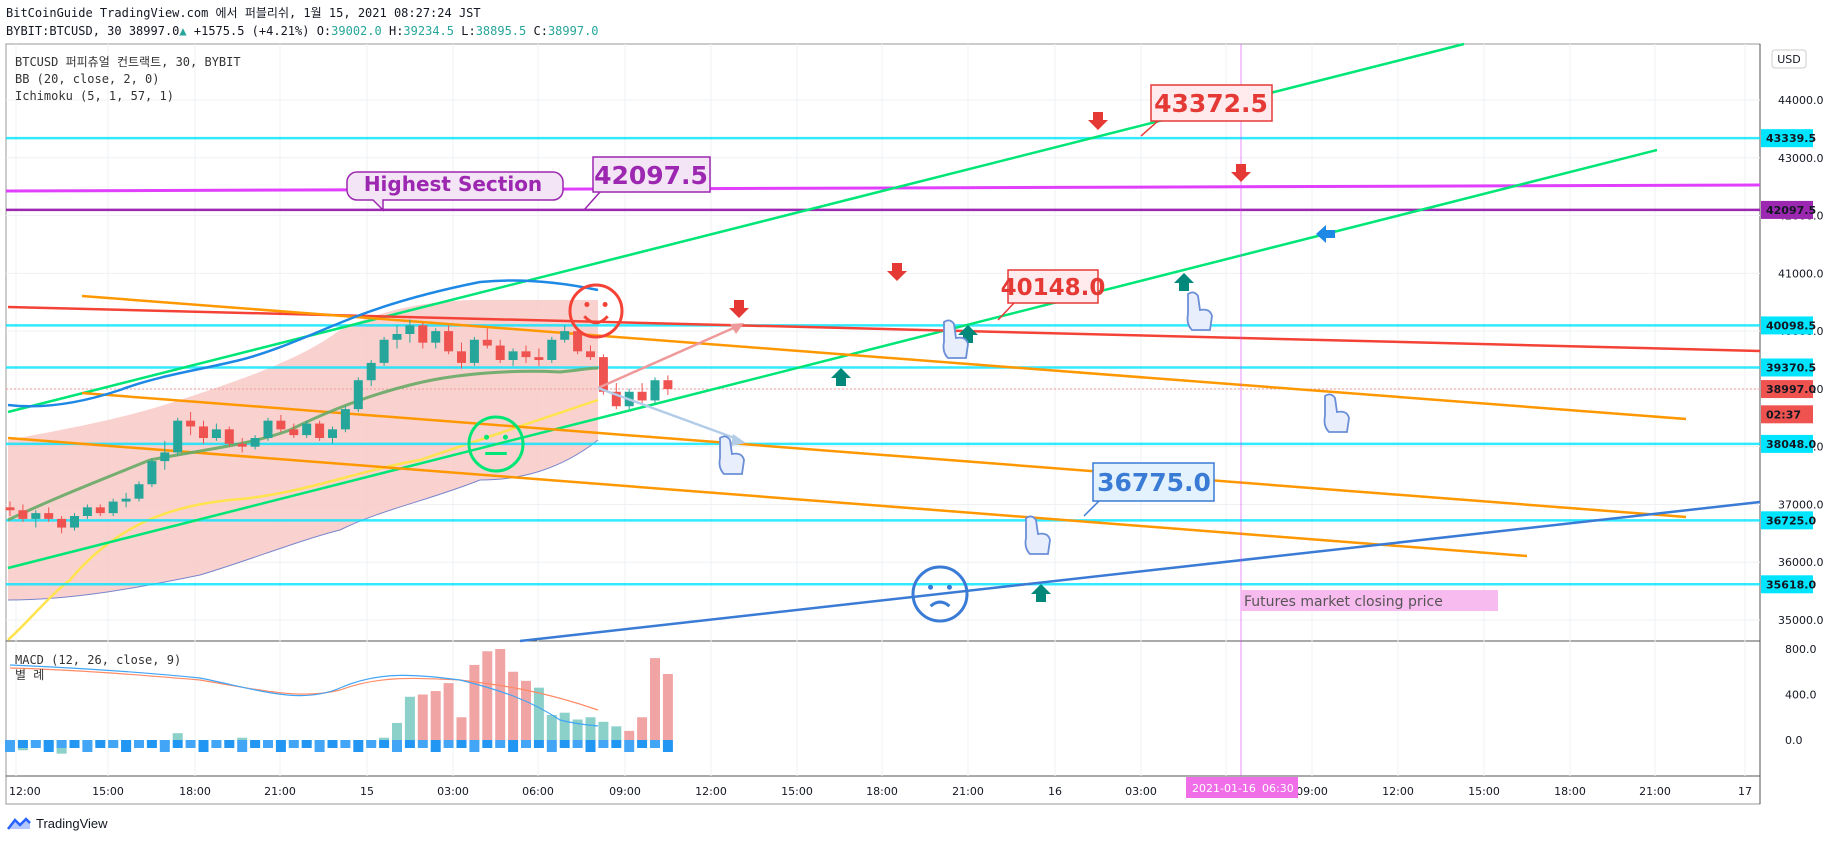 This screenshot has width=1828, height=841. Describe the element at coordinates (738, 440) in the screenshot. I see `projection-down-arrowhead` at that location.